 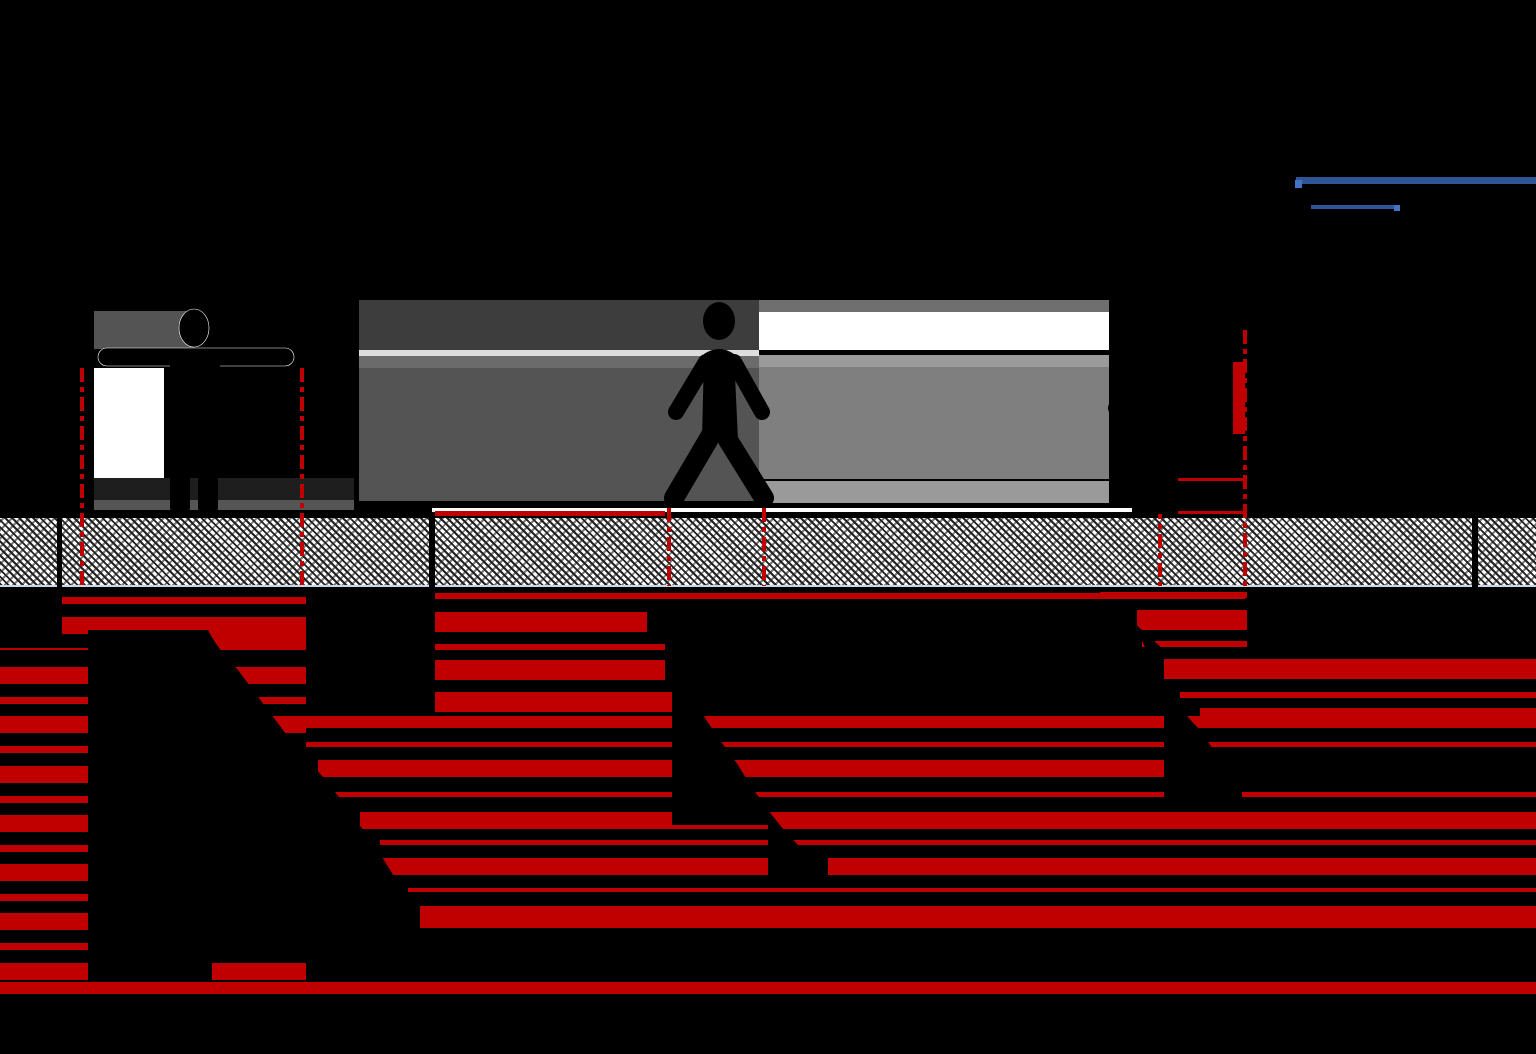 I want to click on reference-line-lower, so click(x=1355, y=207).